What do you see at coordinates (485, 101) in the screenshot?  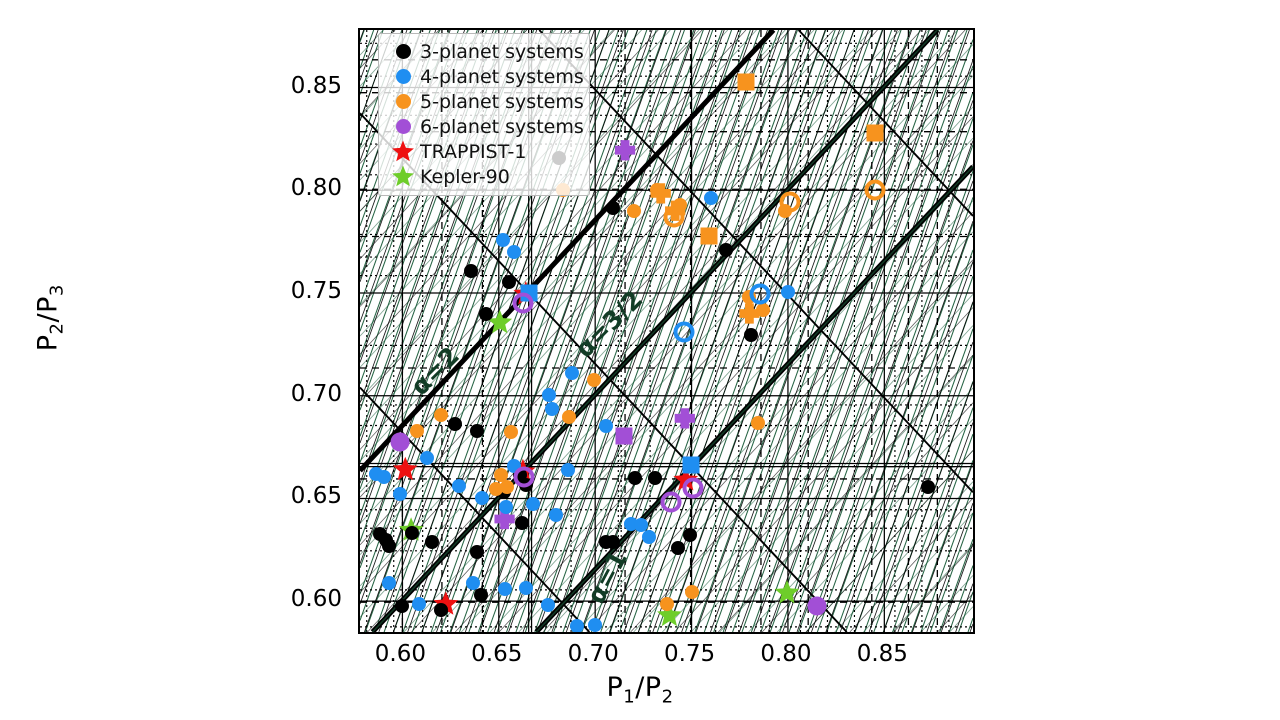 I see `legend-5planet: 5-planet systems` at bounding box center [485, 101].